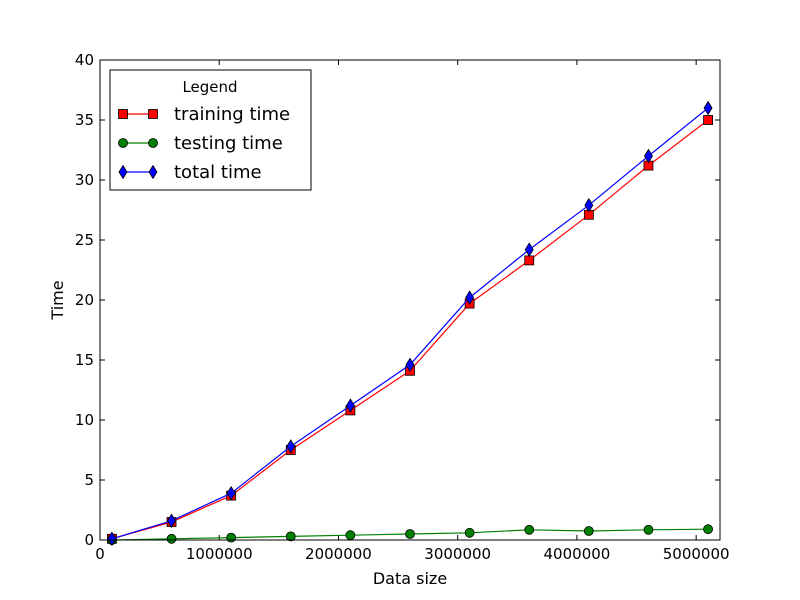  I want to click on legend-box, so click(210, 130).